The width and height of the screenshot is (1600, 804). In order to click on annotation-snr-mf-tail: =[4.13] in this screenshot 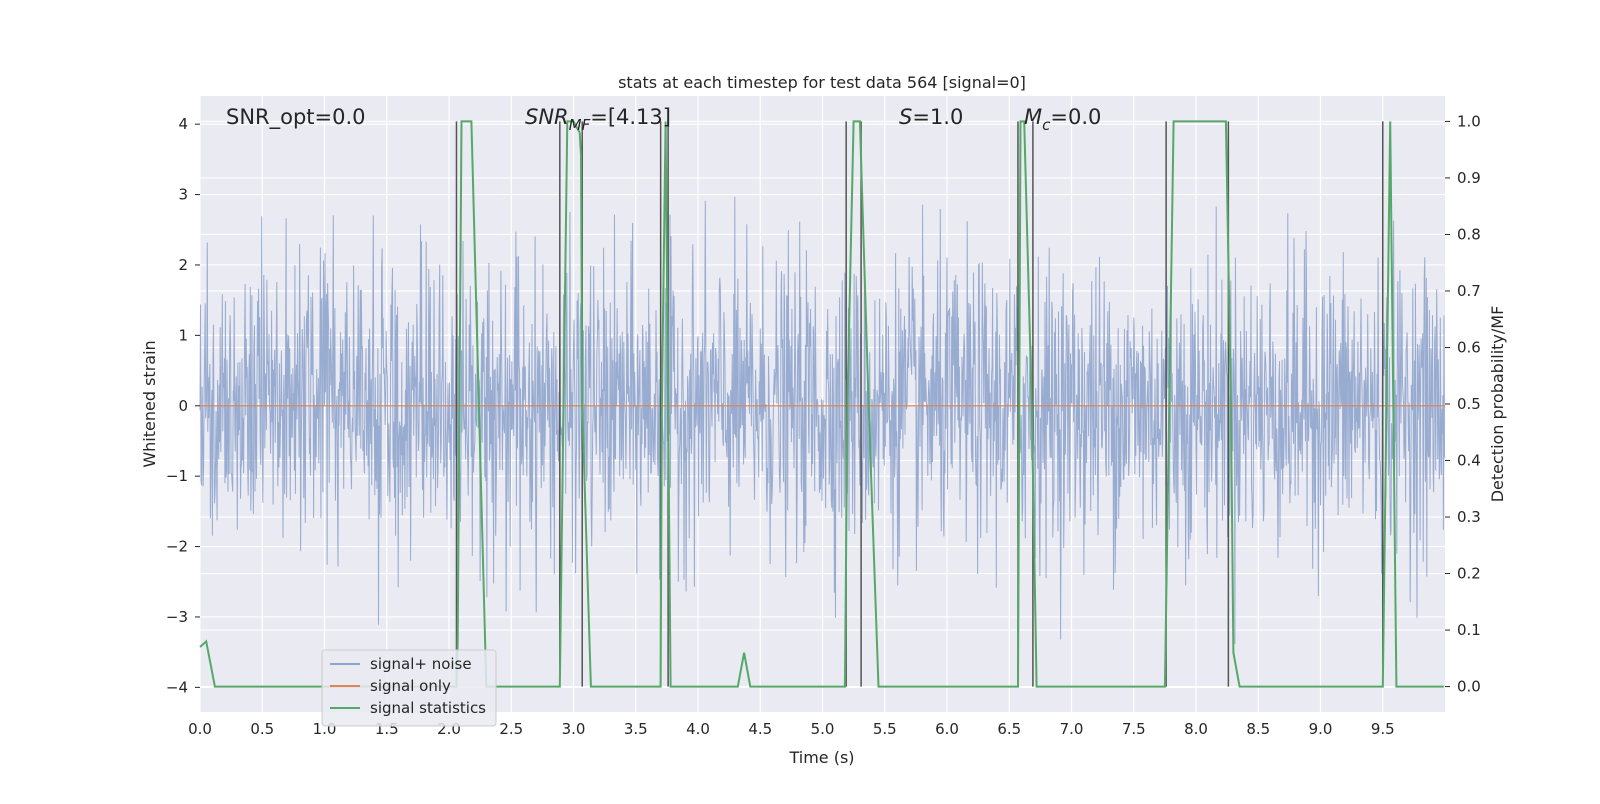, I will do `click(630, 117)`.